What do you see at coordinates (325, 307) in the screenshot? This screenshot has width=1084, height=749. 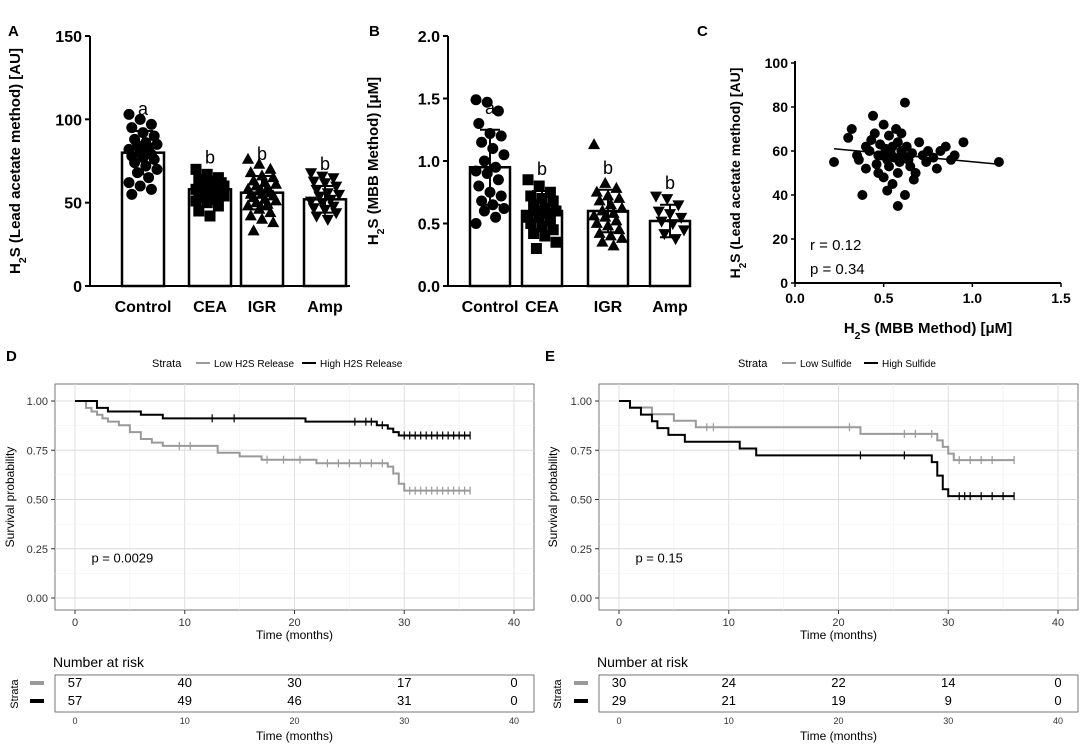 I see `category-label: Amp` at bounding box center [325, 307].